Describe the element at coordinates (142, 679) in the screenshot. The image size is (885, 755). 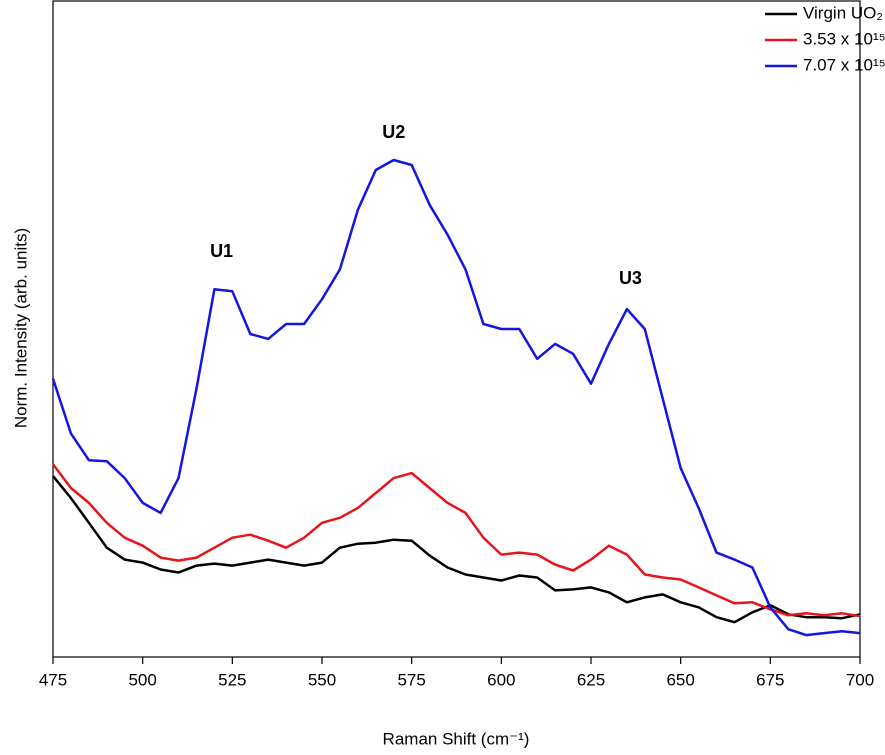
I see `x-tick-label: 500` at that location.